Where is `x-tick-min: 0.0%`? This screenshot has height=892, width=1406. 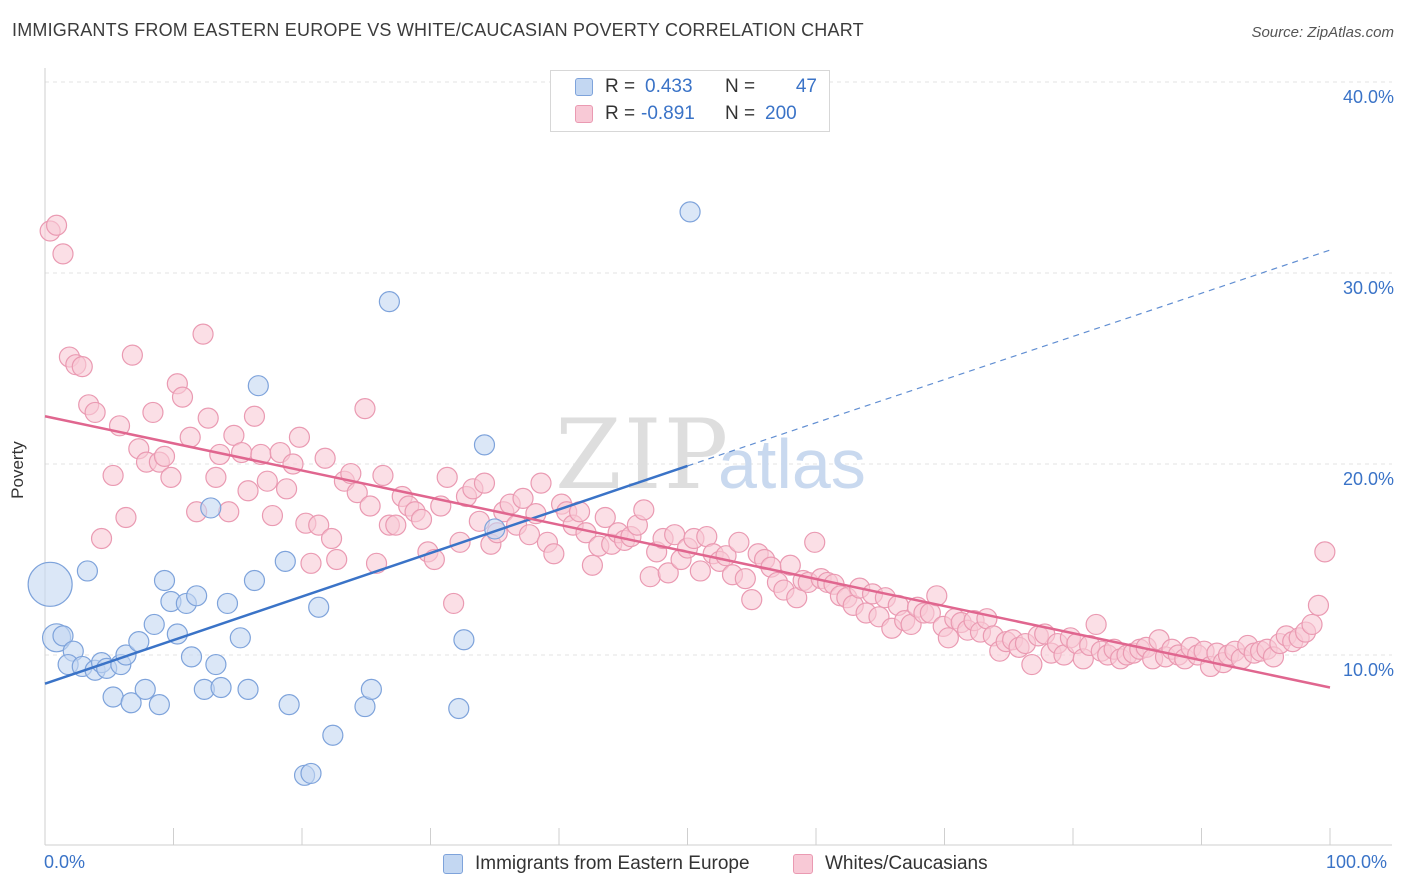
x-tick-min: 0.0% is located at coordinates (65, 862).